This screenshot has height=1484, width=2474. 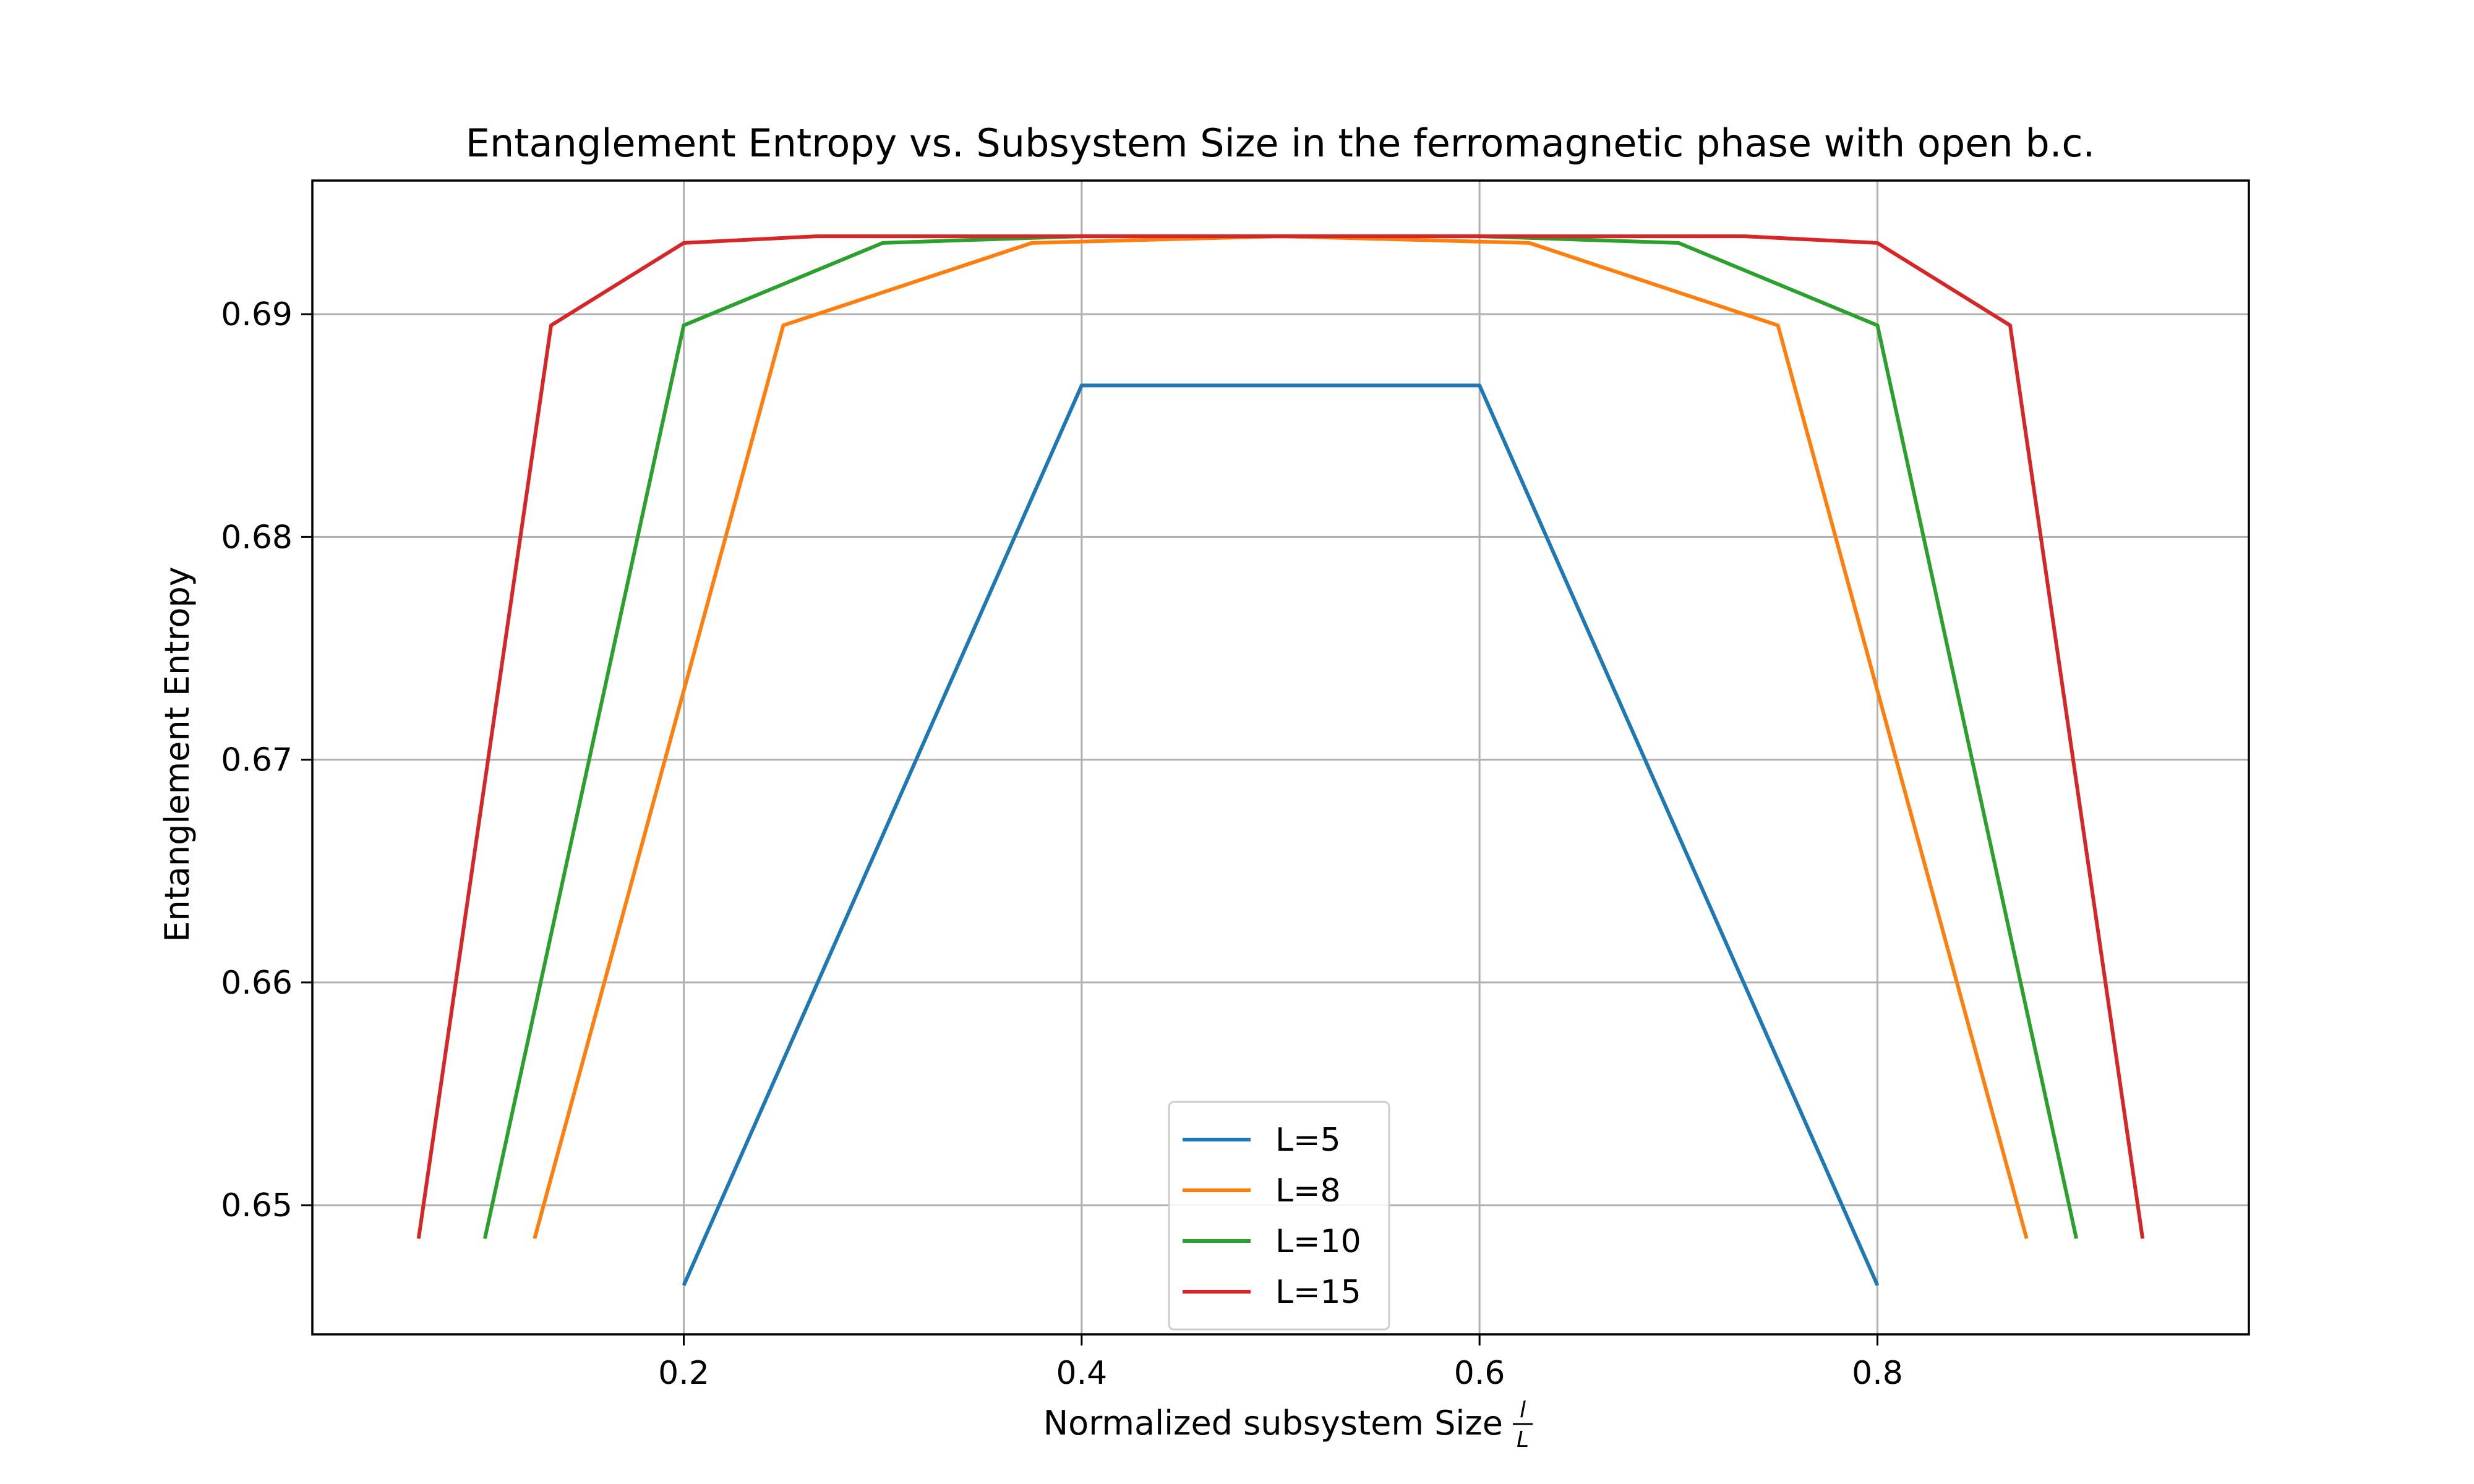 I want to click on x-tick-label: 0.2, so click(x=684, y=1373).